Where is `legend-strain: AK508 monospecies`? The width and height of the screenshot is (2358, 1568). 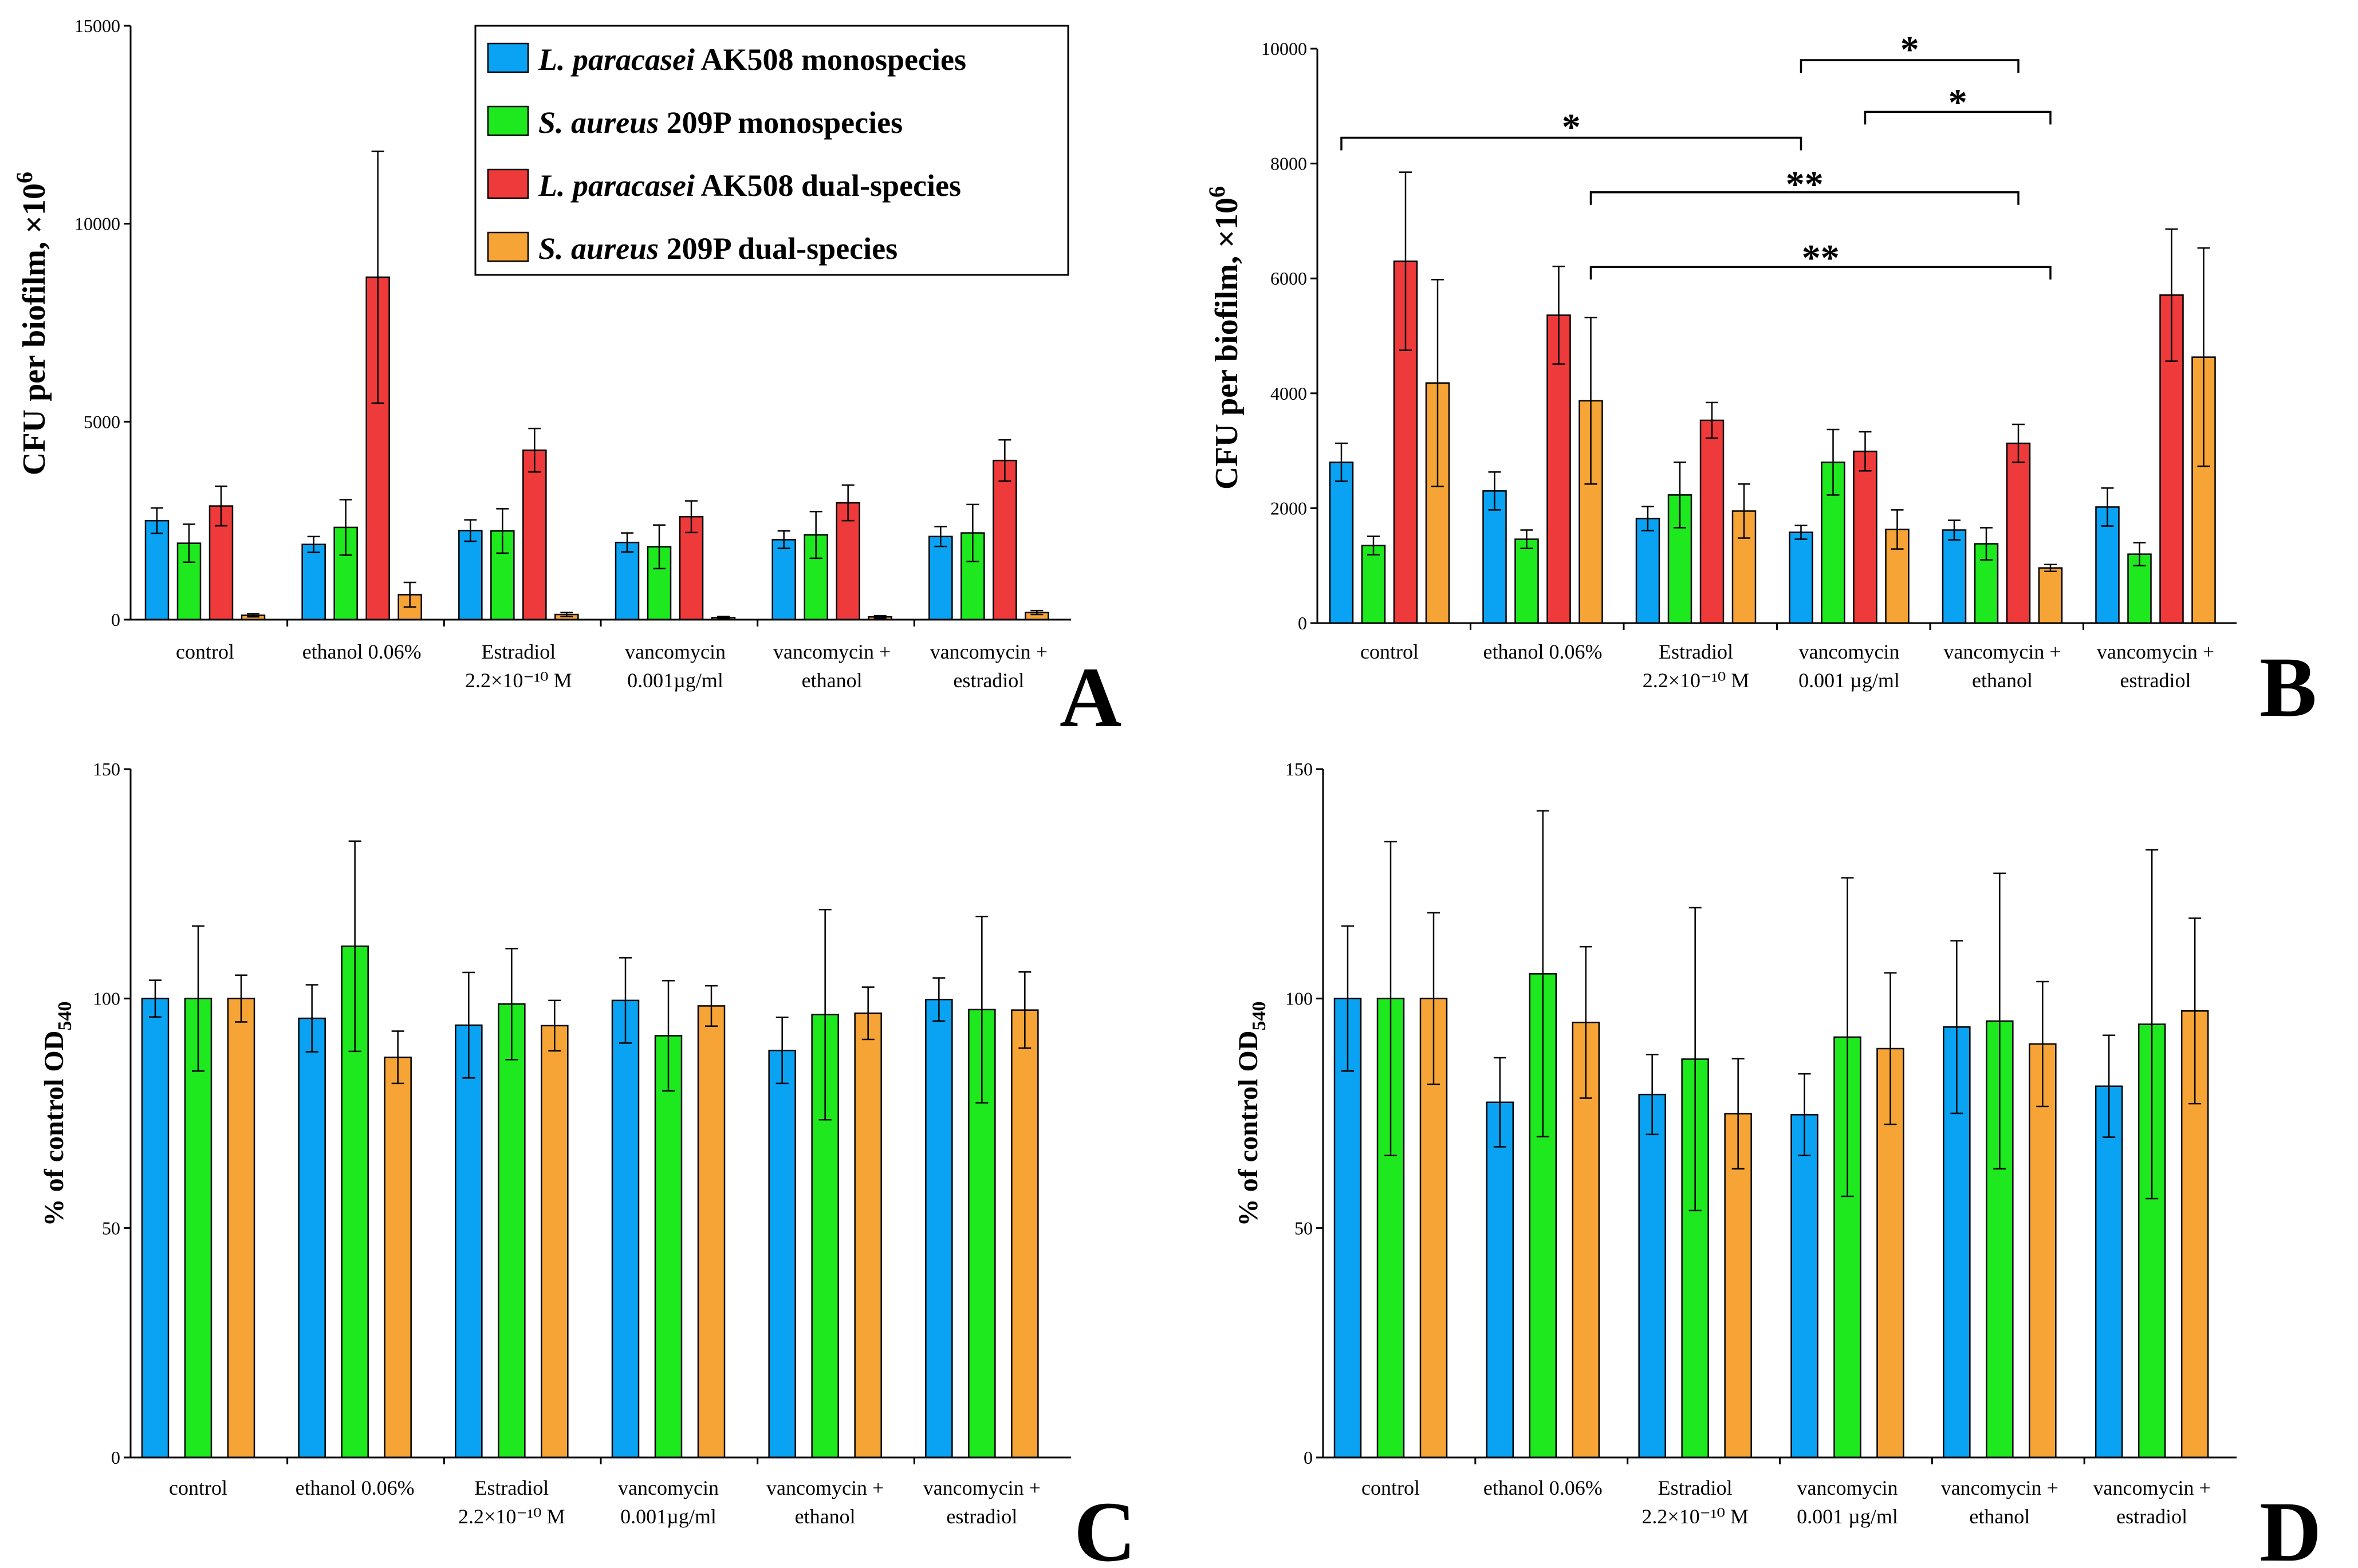
legend-strain: AK508 monospecies is located at coordinates (831, 59).